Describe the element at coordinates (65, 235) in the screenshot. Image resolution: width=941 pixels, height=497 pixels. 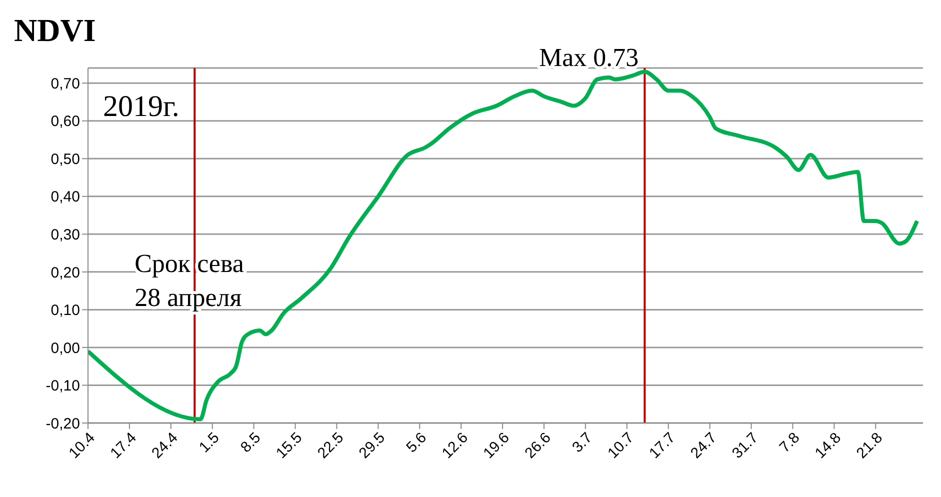
I see `y-tick-label: 0,30` at that location.